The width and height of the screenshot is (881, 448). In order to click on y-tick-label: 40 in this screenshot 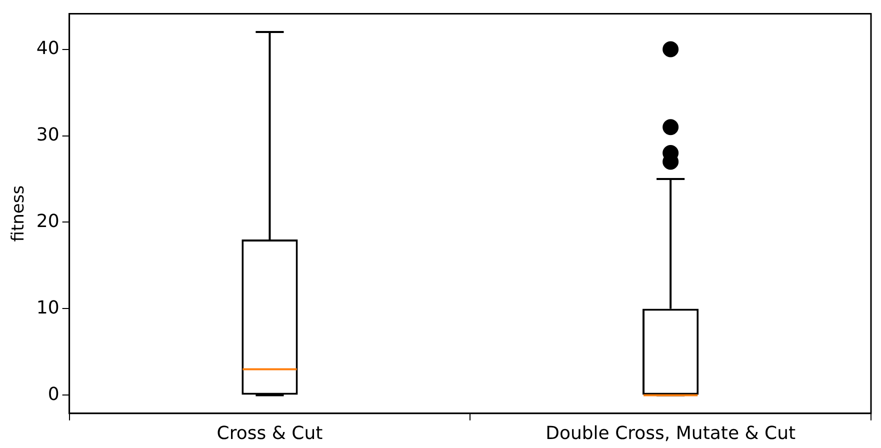, I will do `click(48, 48)`.